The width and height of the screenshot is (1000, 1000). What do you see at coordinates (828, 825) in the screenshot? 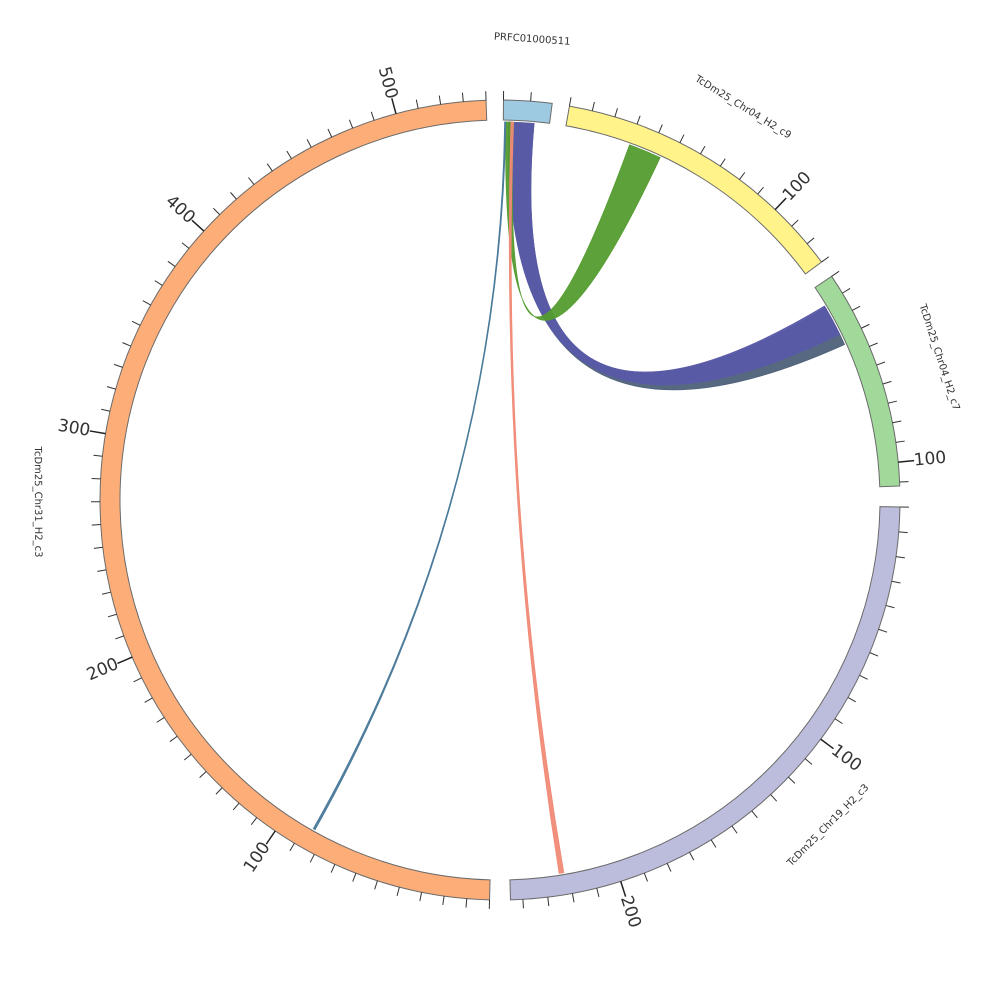
I see `segment-label-s4: TcDm25_Chr19_H2_c3` at bounding box center [828, 825].